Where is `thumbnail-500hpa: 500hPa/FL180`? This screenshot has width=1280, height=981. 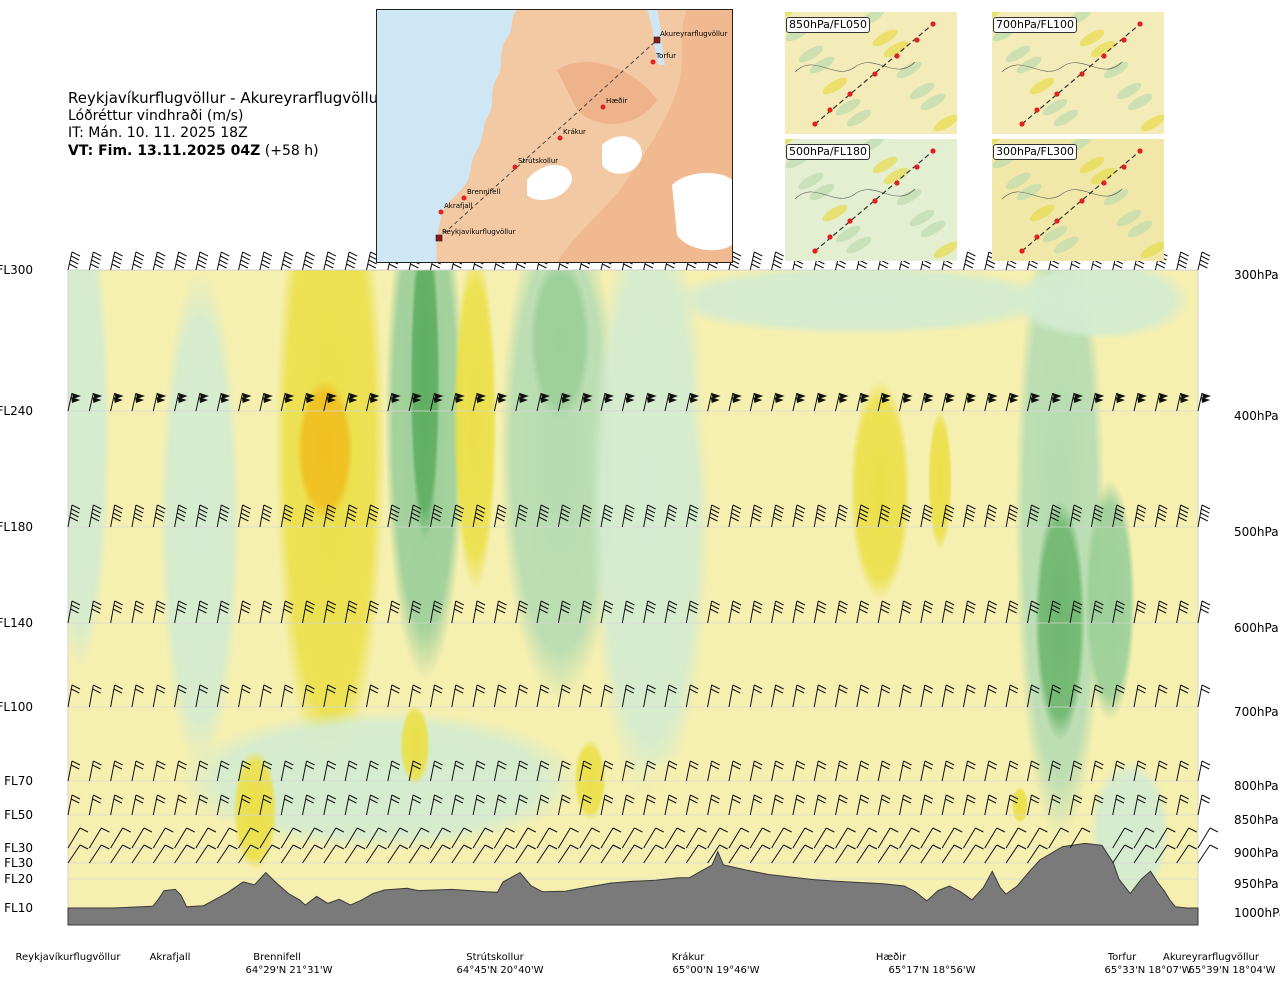 thumbnail-500hpa: 500hPa/FL180 is located at coordinates (871, 200).